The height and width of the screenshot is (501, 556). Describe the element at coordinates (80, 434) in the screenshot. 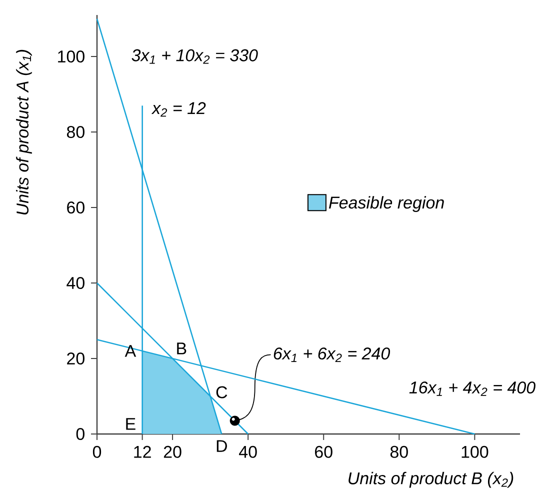

I see `y-tick-label: 0` at that location.